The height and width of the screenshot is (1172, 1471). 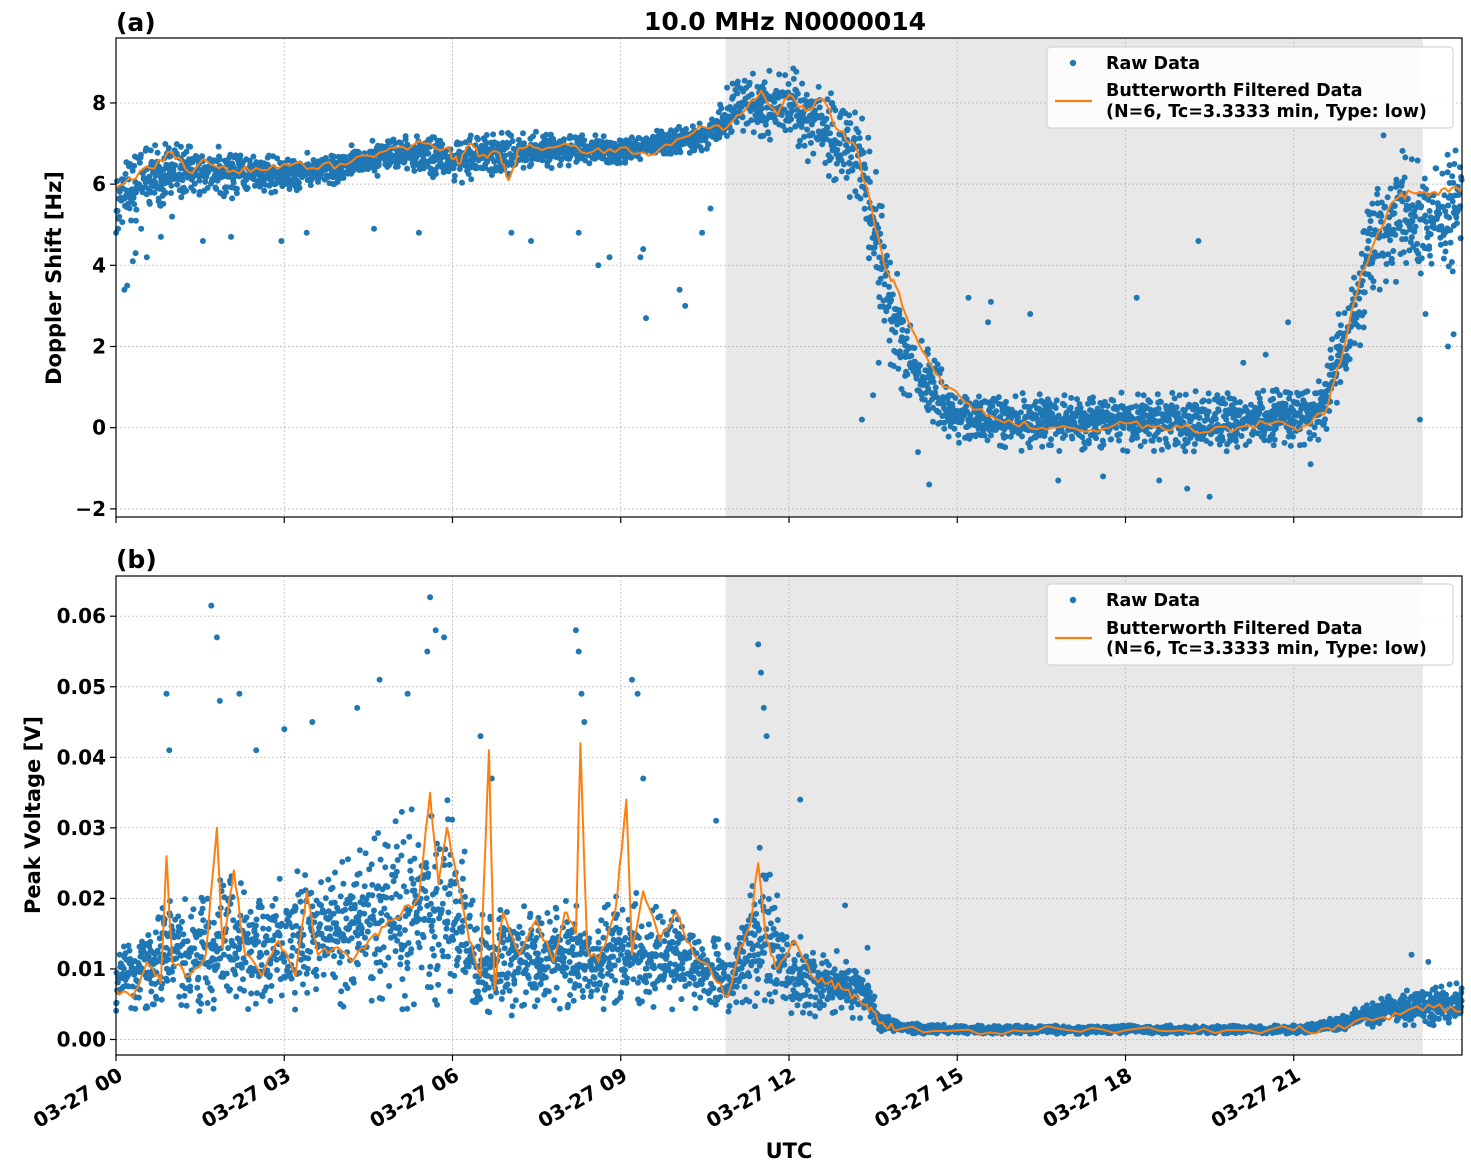 What do you see at coordinates (1153, 64) in the screenshot?
I see `panel-a-legend-raw-label: Raw Data` at bounding box center [1153, 64].